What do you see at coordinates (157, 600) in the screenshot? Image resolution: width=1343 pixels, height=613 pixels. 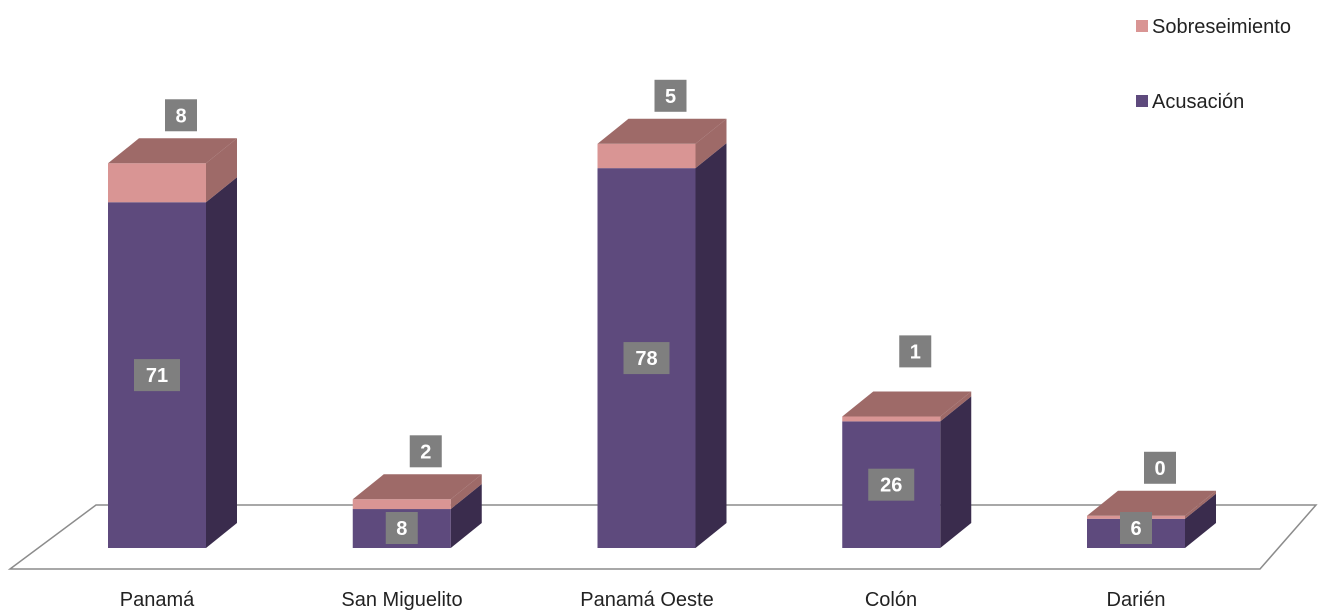 I see `category-label: Panamá` at bounding box center [157, 600].